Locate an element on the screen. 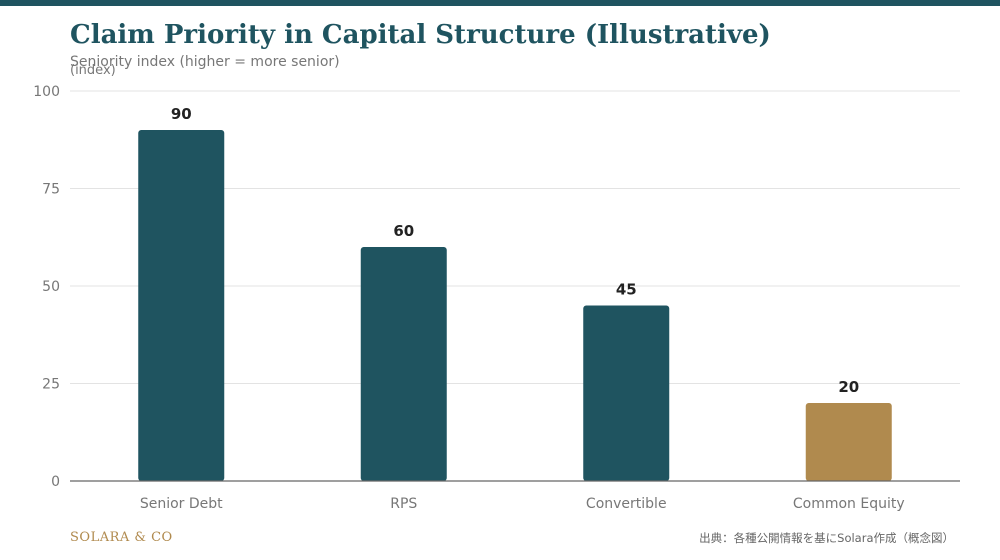  x-tick-label: Convertible is located at coordinates (626, 504).